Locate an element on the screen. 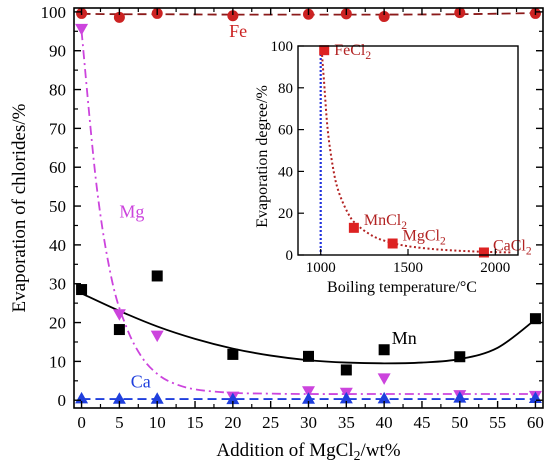  x-tick-label: 5 is located at coordinates (119, 422).